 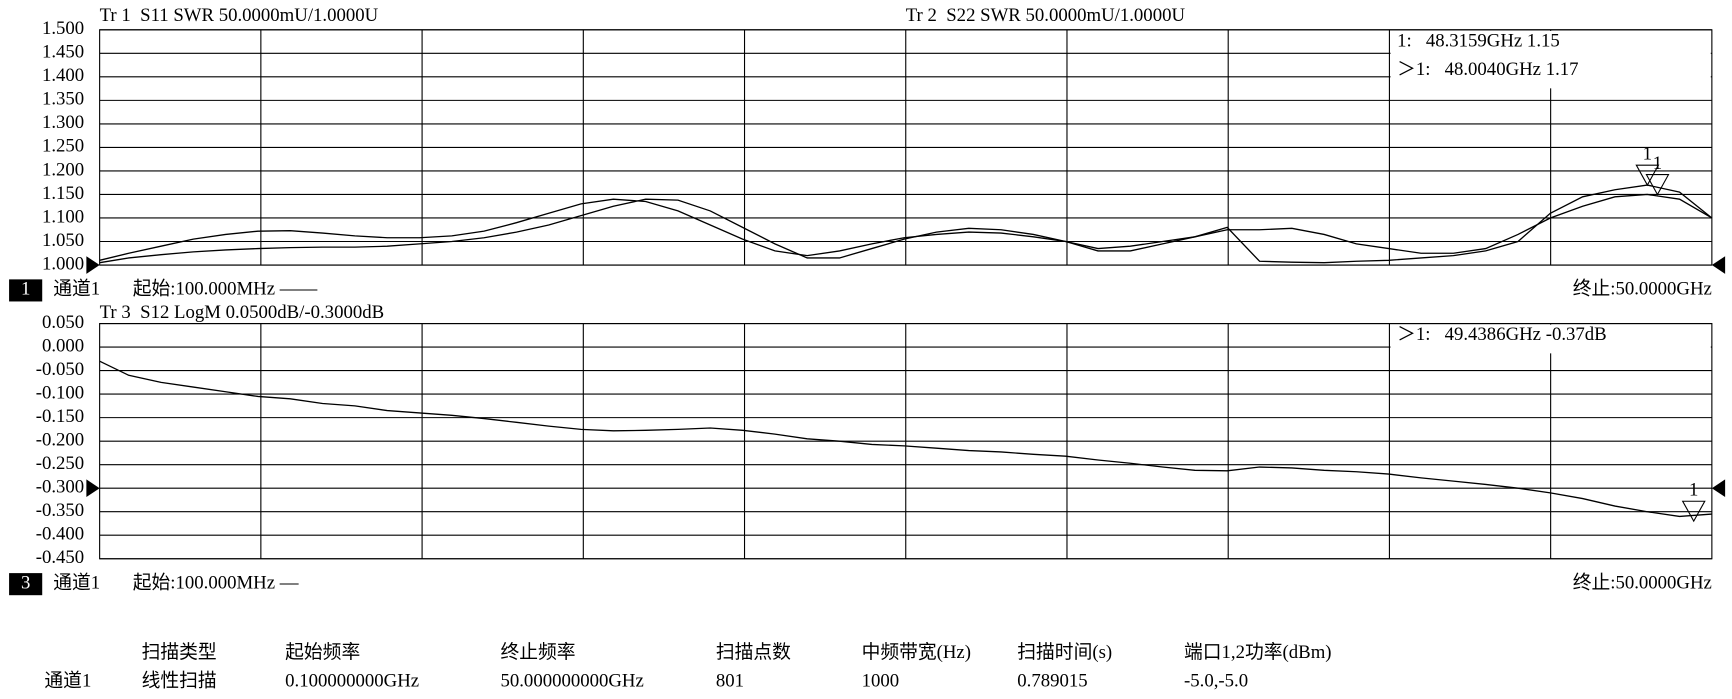 I want to click on table-header: 终止频率, so click(x=537, y=652).